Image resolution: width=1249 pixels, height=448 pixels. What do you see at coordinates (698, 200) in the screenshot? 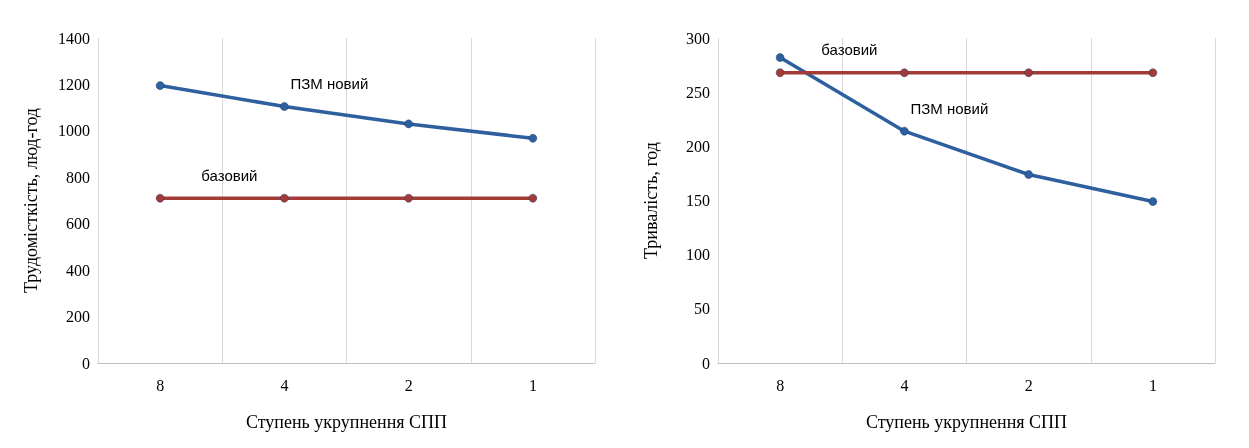
I see `y-tick-label: 150` at bounding box center [698, 200].